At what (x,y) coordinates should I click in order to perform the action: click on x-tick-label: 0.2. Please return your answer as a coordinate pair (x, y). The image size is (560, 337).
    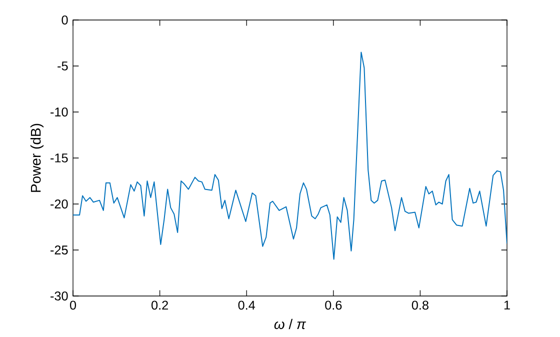
    Looking at the image, I should click on (160, 305).